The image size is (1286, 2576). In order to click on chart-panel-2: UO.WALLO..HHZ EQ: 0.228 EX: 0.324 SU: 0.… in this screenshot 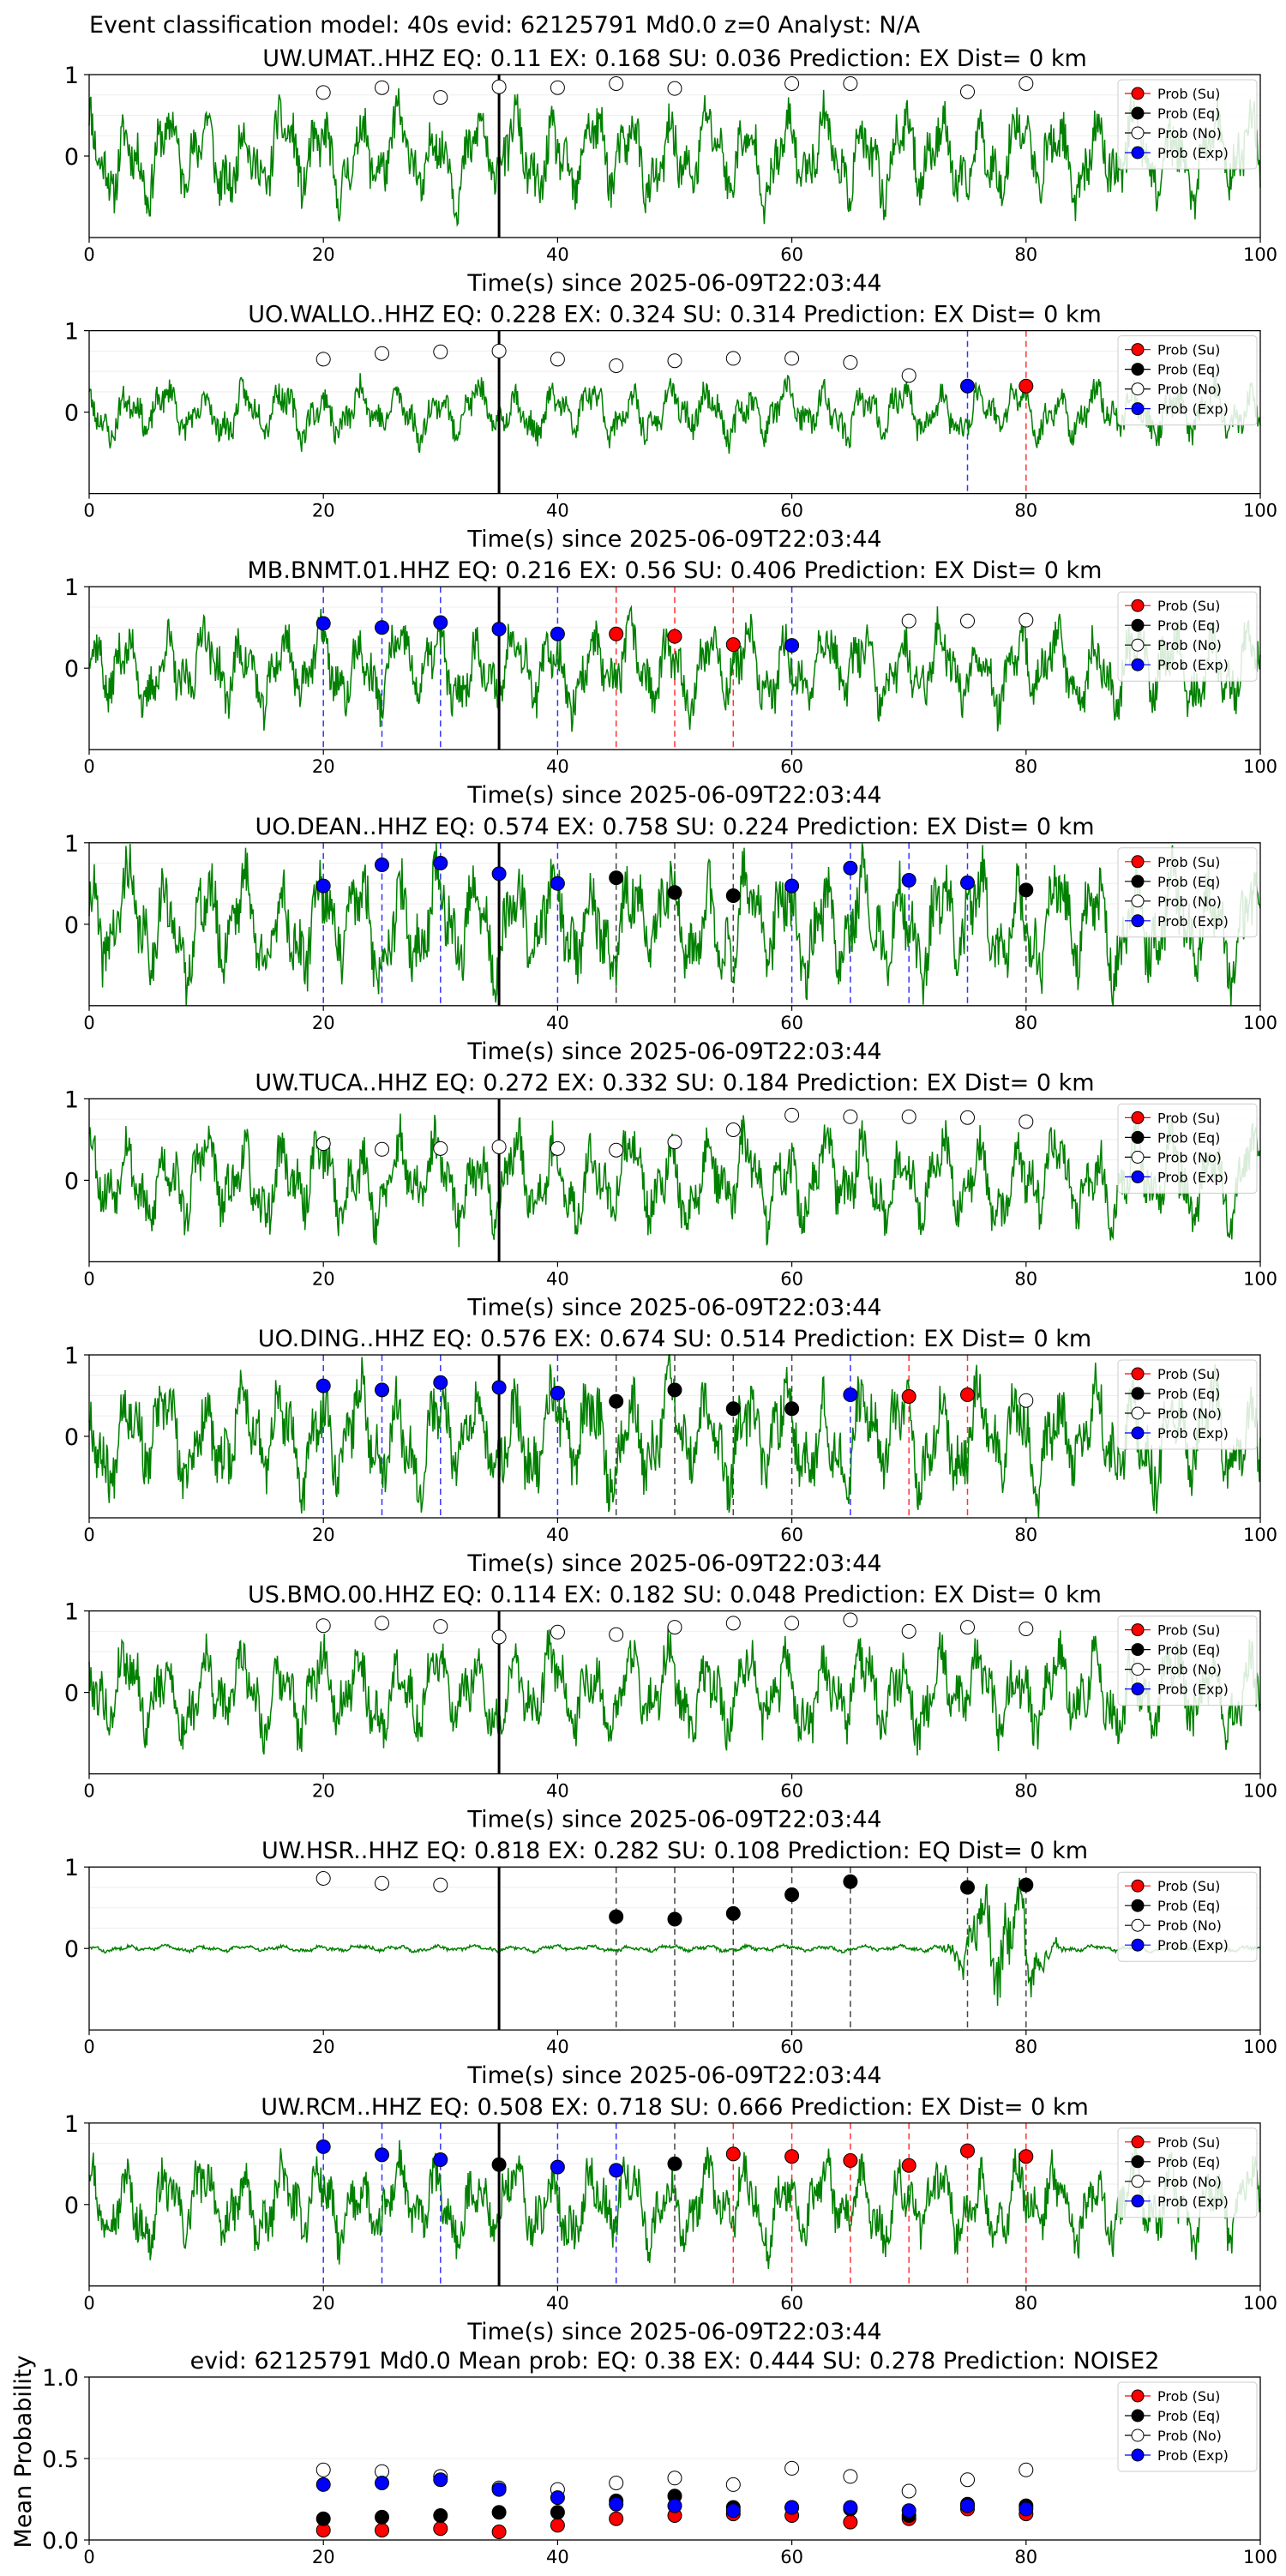, I will do `click(670, 427)`.